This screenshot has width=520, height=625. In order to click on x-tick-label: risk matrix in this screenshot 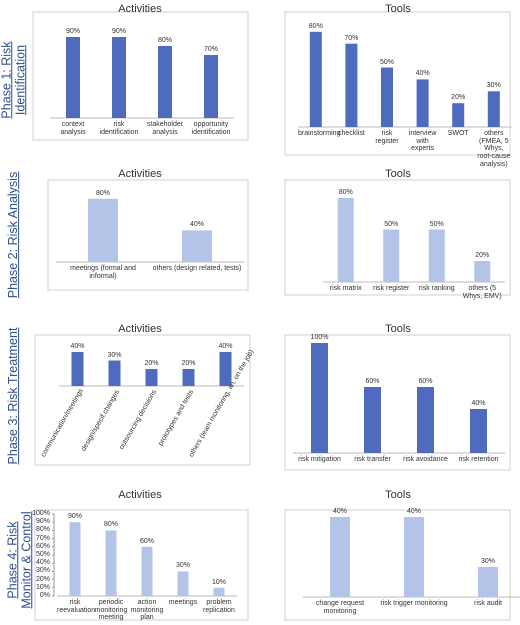, I will do `click(345, 288)`.